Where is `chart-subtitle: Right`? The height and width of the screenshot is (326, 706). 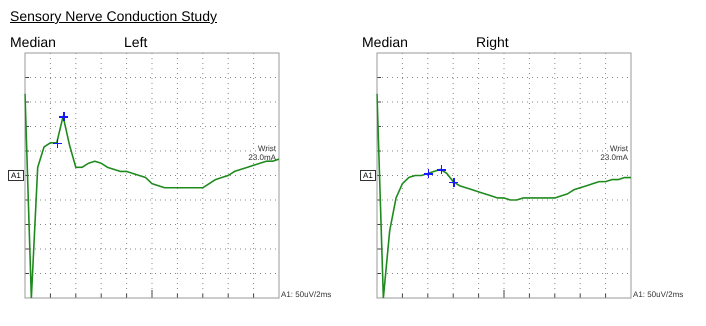 chart-subtitle: Right is located at coordinates (492, 42).